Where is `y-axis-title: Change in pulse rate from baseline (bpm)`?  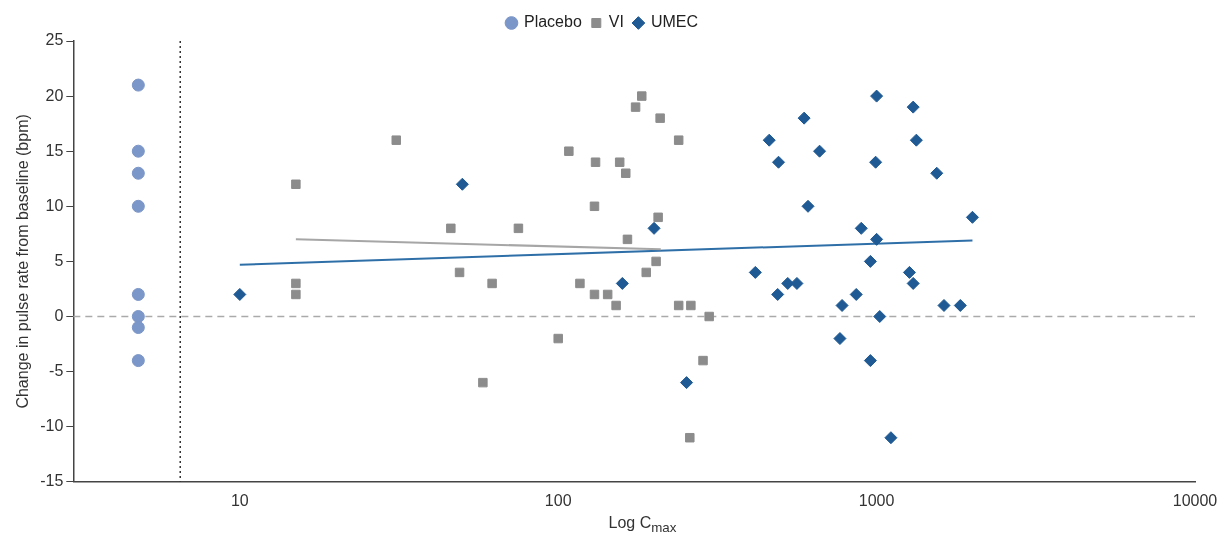 y-axis-title: Change in pulse rate from baseline (bpm) is located at coordinates (23, 261).